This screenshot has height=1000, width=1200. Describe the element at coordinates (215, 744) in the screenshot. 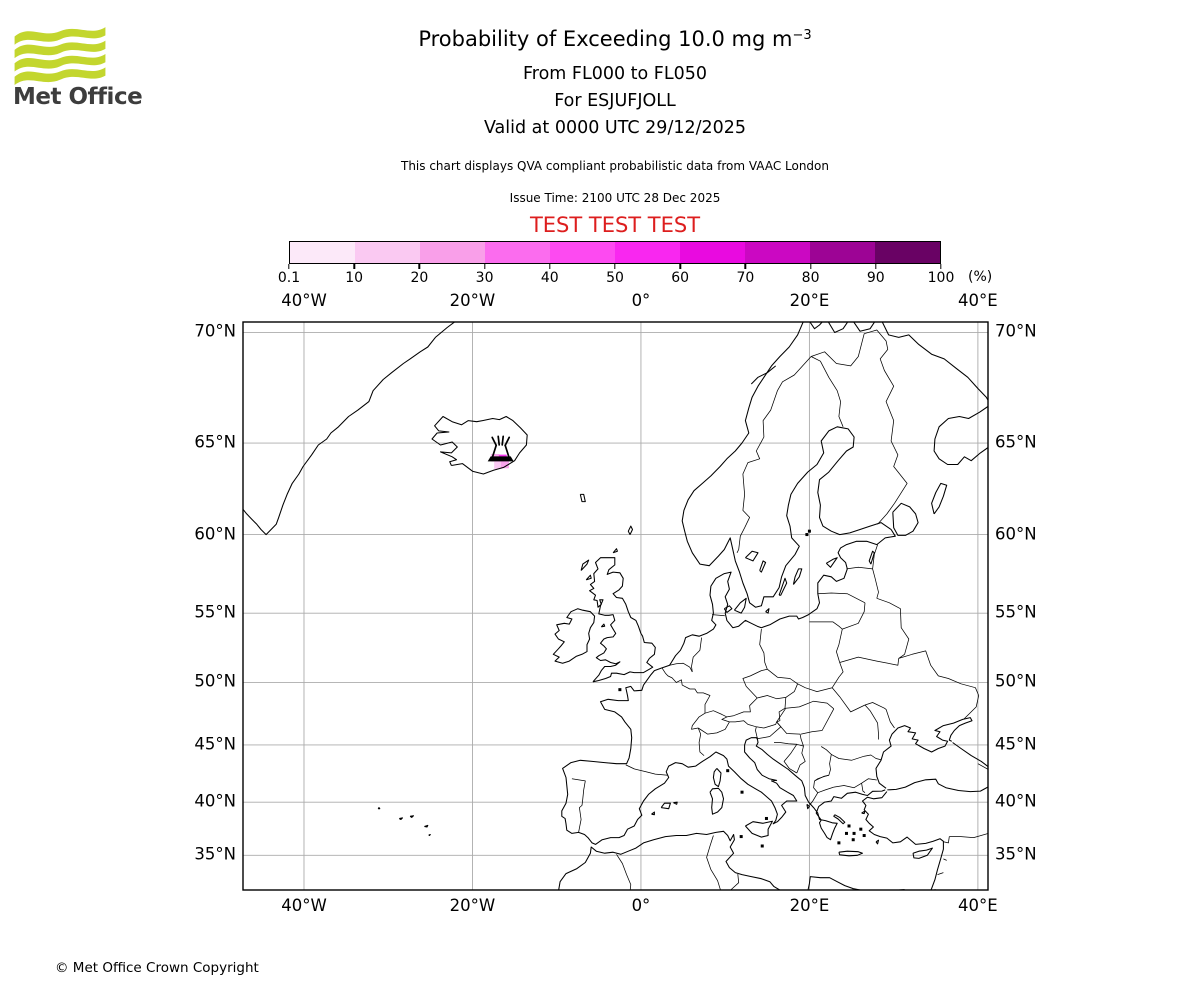

I see `lat-tick-label-left: 45°N` at that location.